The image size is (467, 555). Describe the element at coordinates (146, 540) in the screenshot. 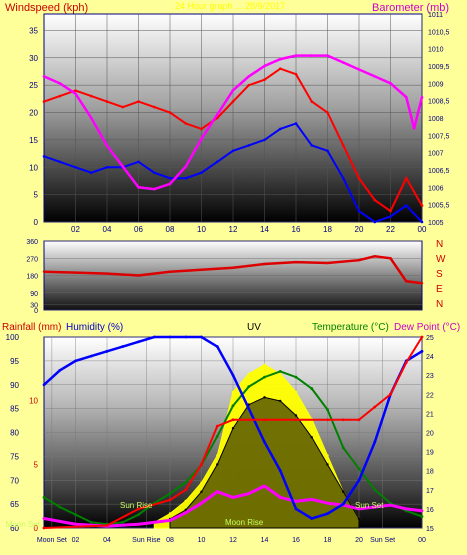

I see `climate-x-tick: Sun Rise` at that location.